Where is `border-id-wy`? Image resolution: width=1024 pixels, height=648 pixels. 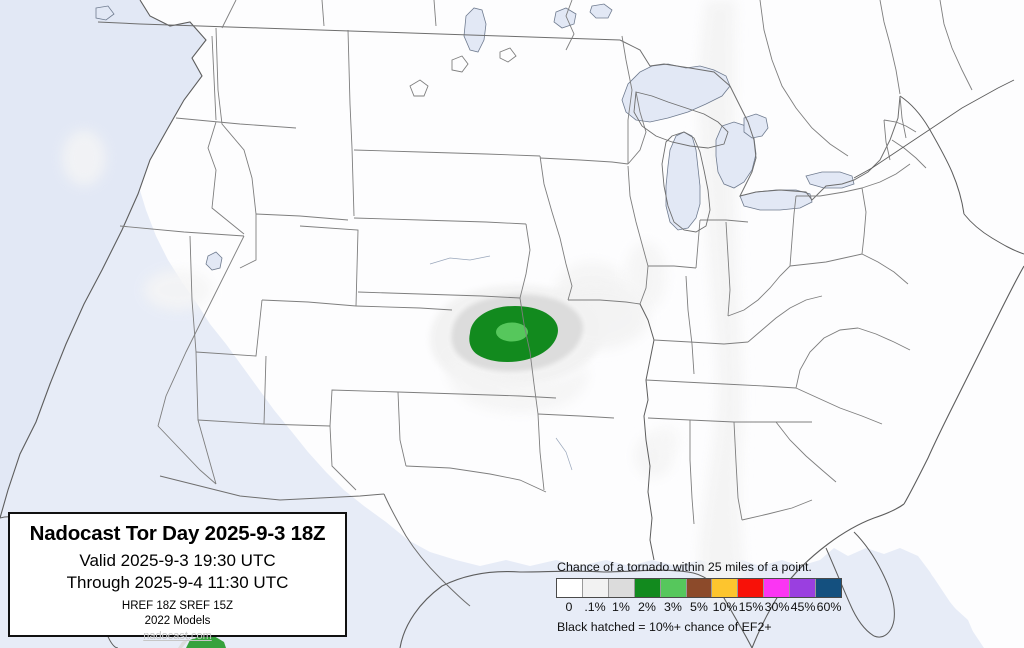
border-id-wy is located at coordinates (248, 241).